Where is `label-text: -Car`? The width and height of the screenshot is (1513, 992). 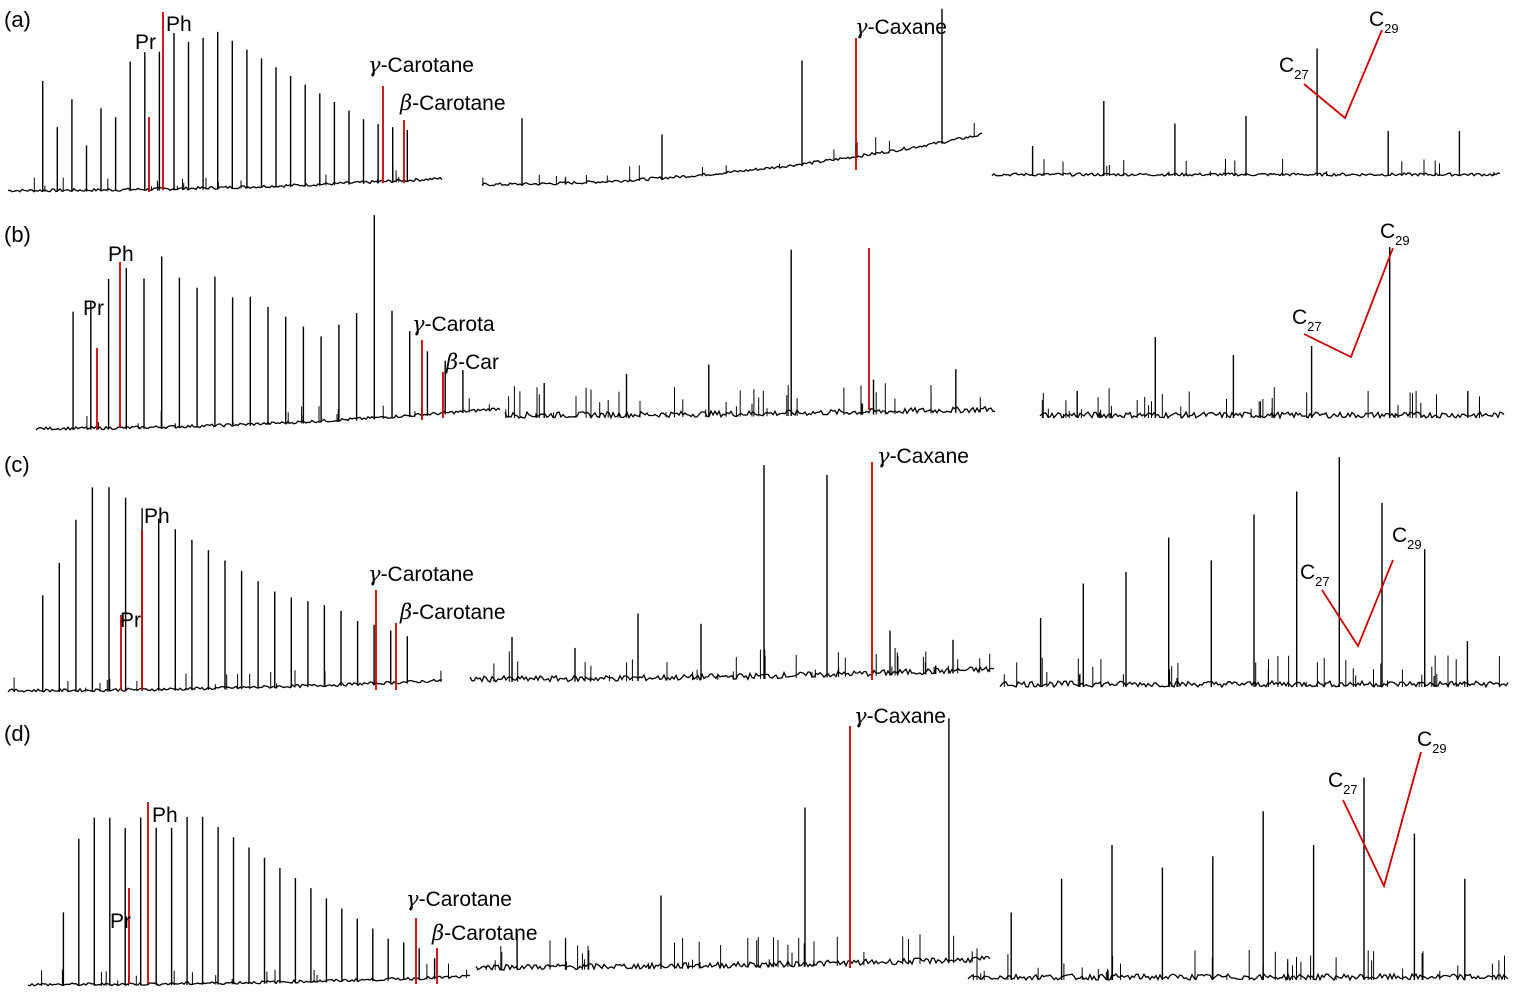 label-text: -Car is located at coordinates (478, 362).